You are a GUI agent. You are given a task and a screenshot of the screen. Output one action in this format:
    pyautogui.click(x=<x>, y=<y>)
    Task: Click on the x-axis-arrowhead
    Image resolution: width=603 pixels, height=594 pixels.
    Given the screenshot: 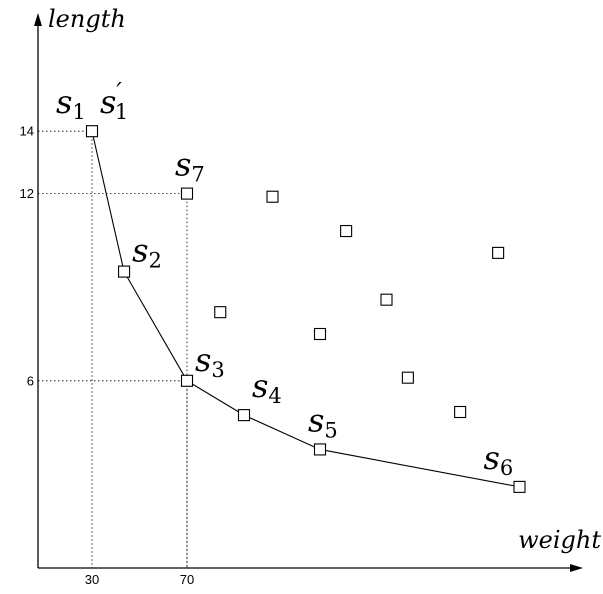 What is the action you would take?
    pyautogui.click(x=576, y=568)
    